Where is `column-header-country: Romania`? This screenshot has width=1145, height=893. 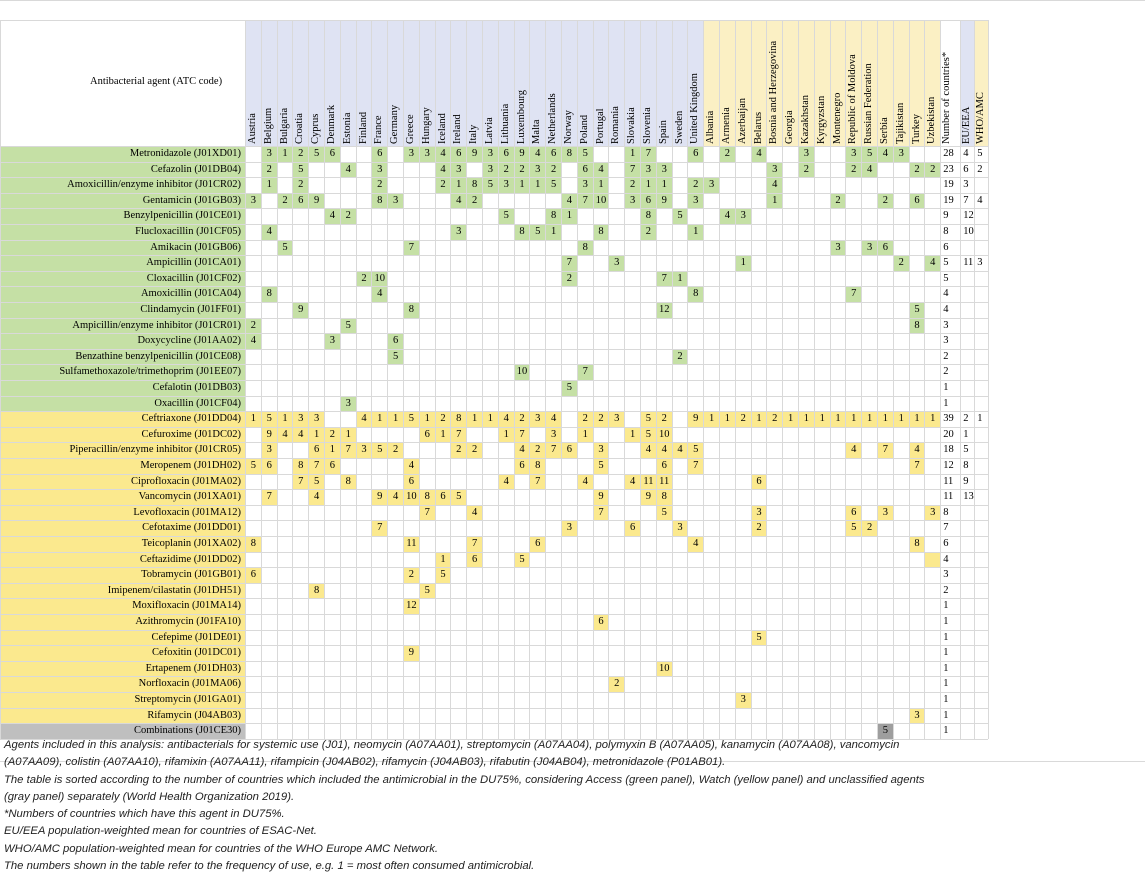 column-header-country: Romania is located at coordinates (616, 125).